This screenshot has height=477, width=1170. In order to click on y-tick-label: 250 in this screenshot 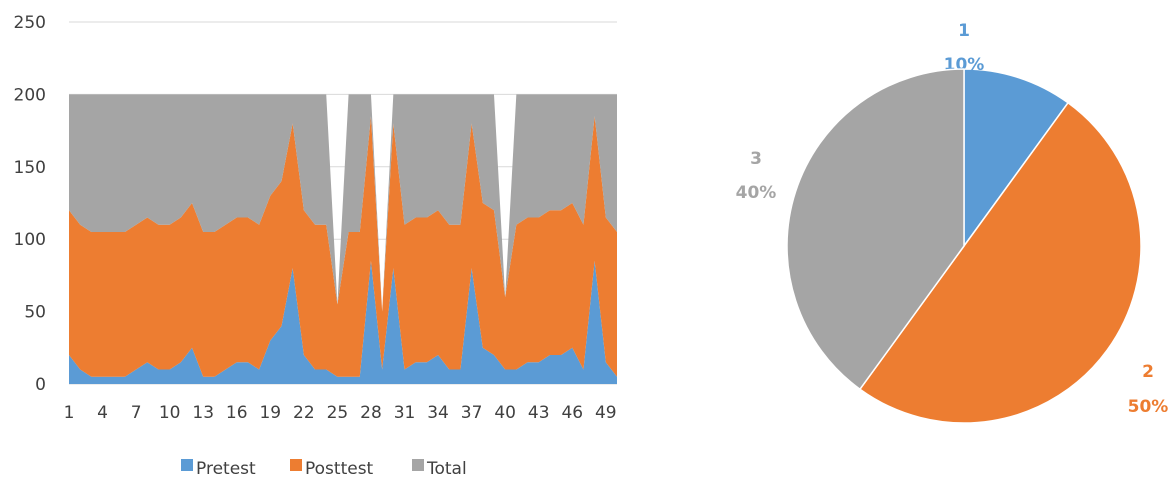, I will do `click(30, 23)`.